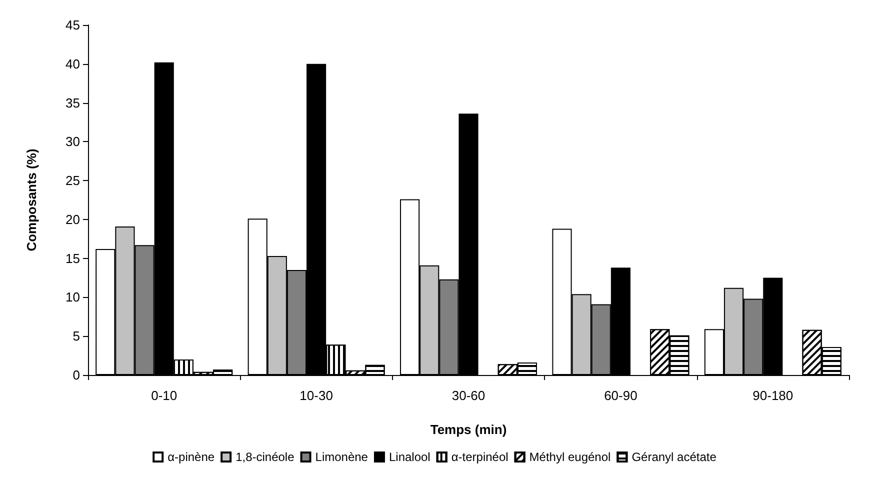 This screenshot has width=869, height=488. What do you see at coordinates (570, 457) in the screenshot?
I see `legend-label: Méthyl eugénol` at bounding box center [570, 457].